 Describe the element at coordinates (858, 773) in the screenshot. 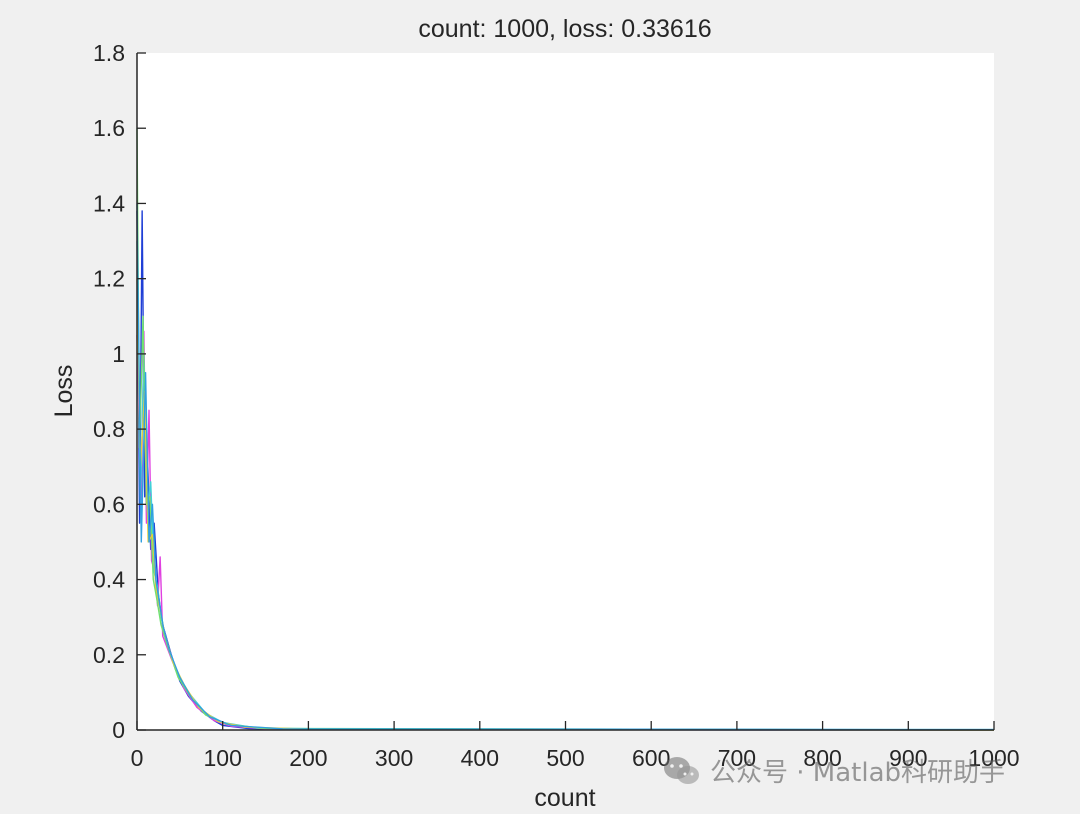

I see `watermark-text: 公众号 · Matlab科研助手` at that location.